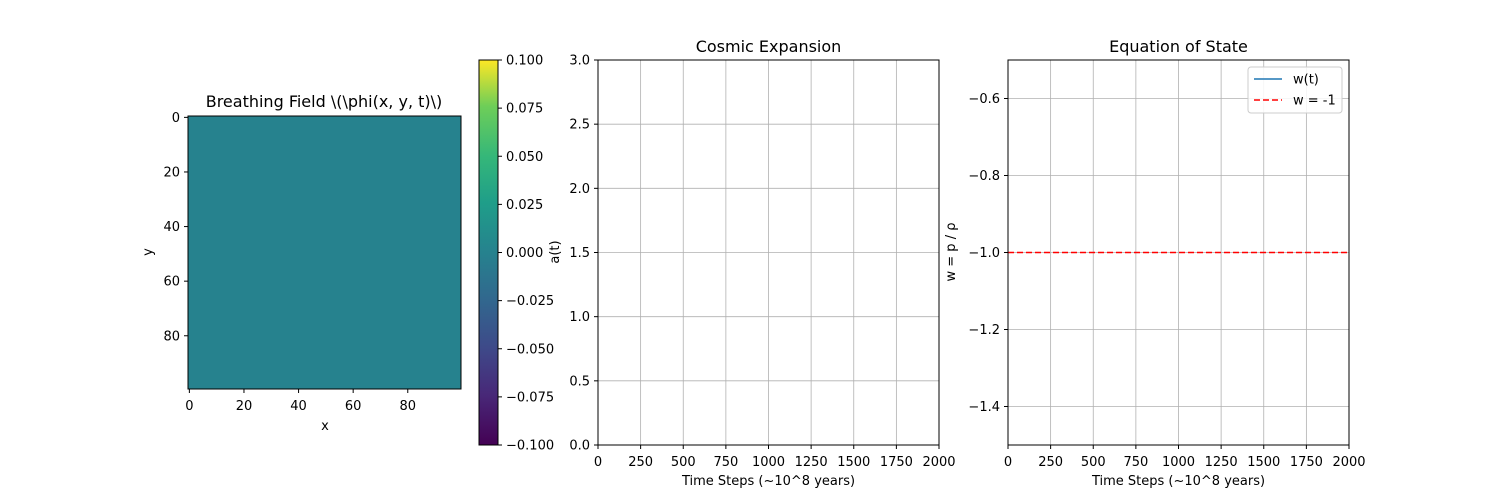 This screenshot has width=1500, height=500. Describe the element at coordinates (524, 205) in the screenshot. I see `colorbar-tick-label: 0.025` at that location.